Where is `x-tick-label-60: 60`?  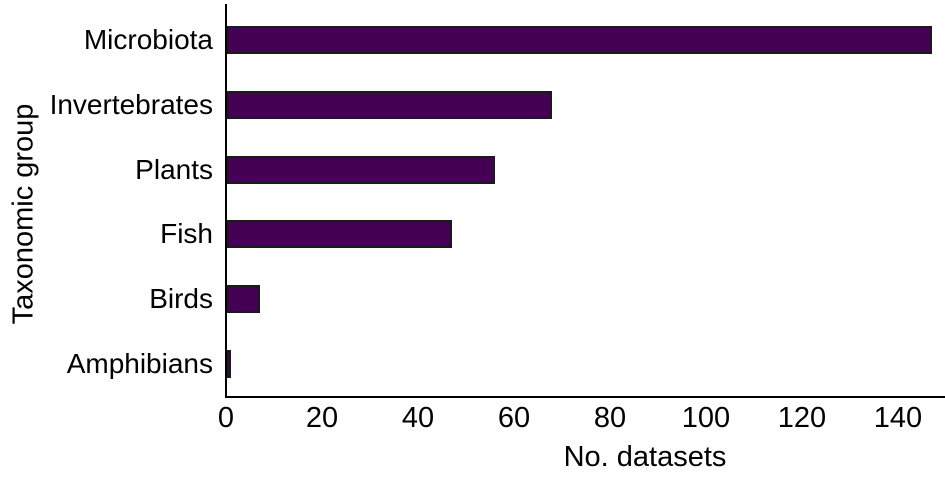 x-tick-label-60: 60 is located at coordinates (514, 418).